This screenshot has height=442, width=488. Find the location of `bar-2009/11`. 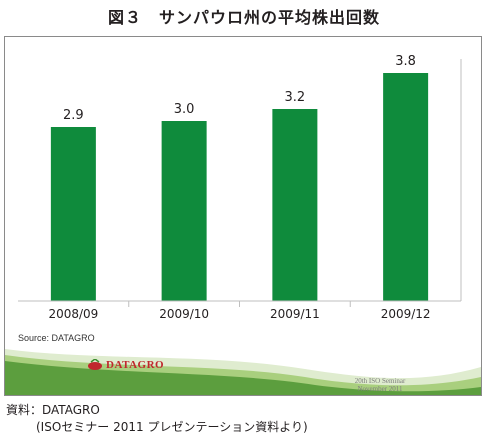

bar-2009/11 is located at coordinates (295, 205).